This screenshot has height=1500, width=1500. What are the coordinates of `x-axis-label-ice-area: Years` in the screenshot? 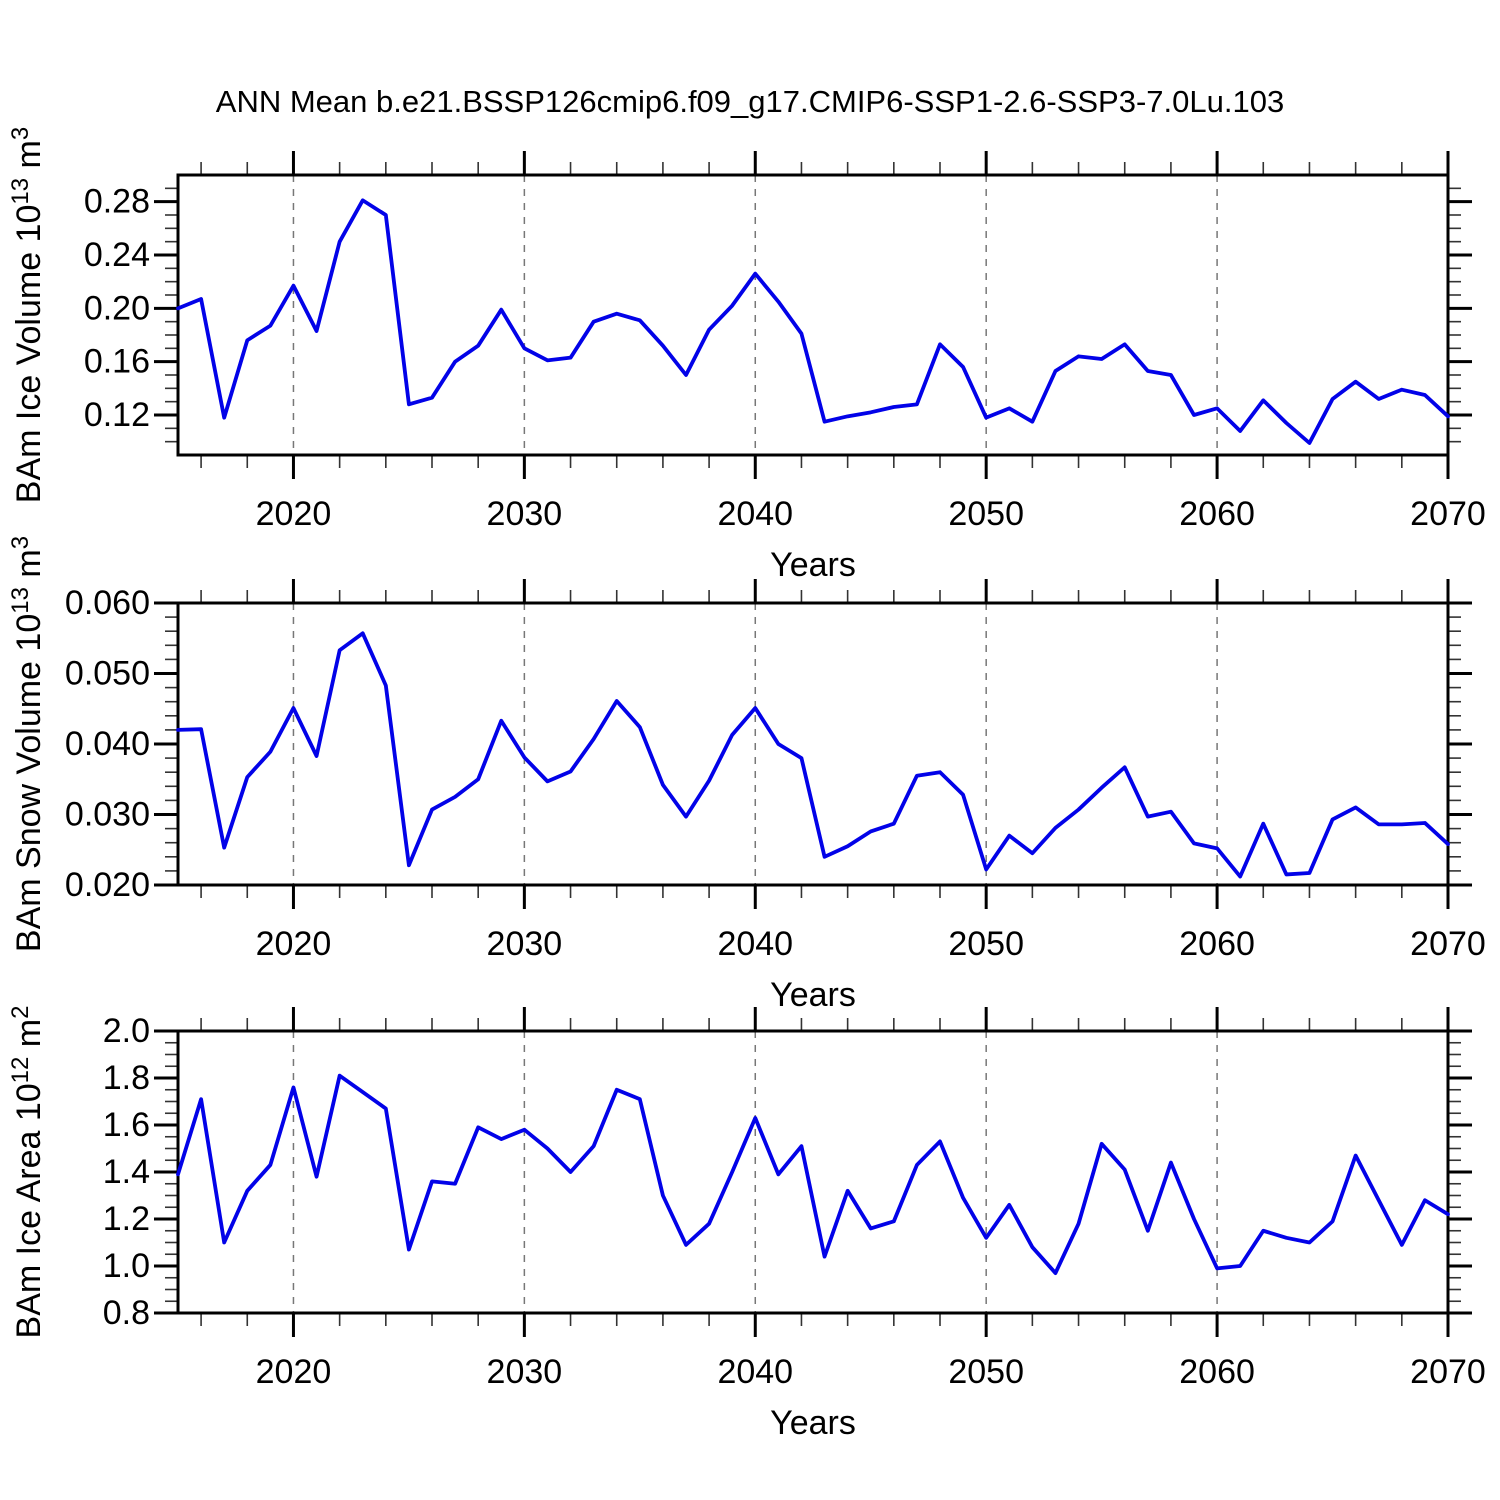 It's located at (813, 1423).